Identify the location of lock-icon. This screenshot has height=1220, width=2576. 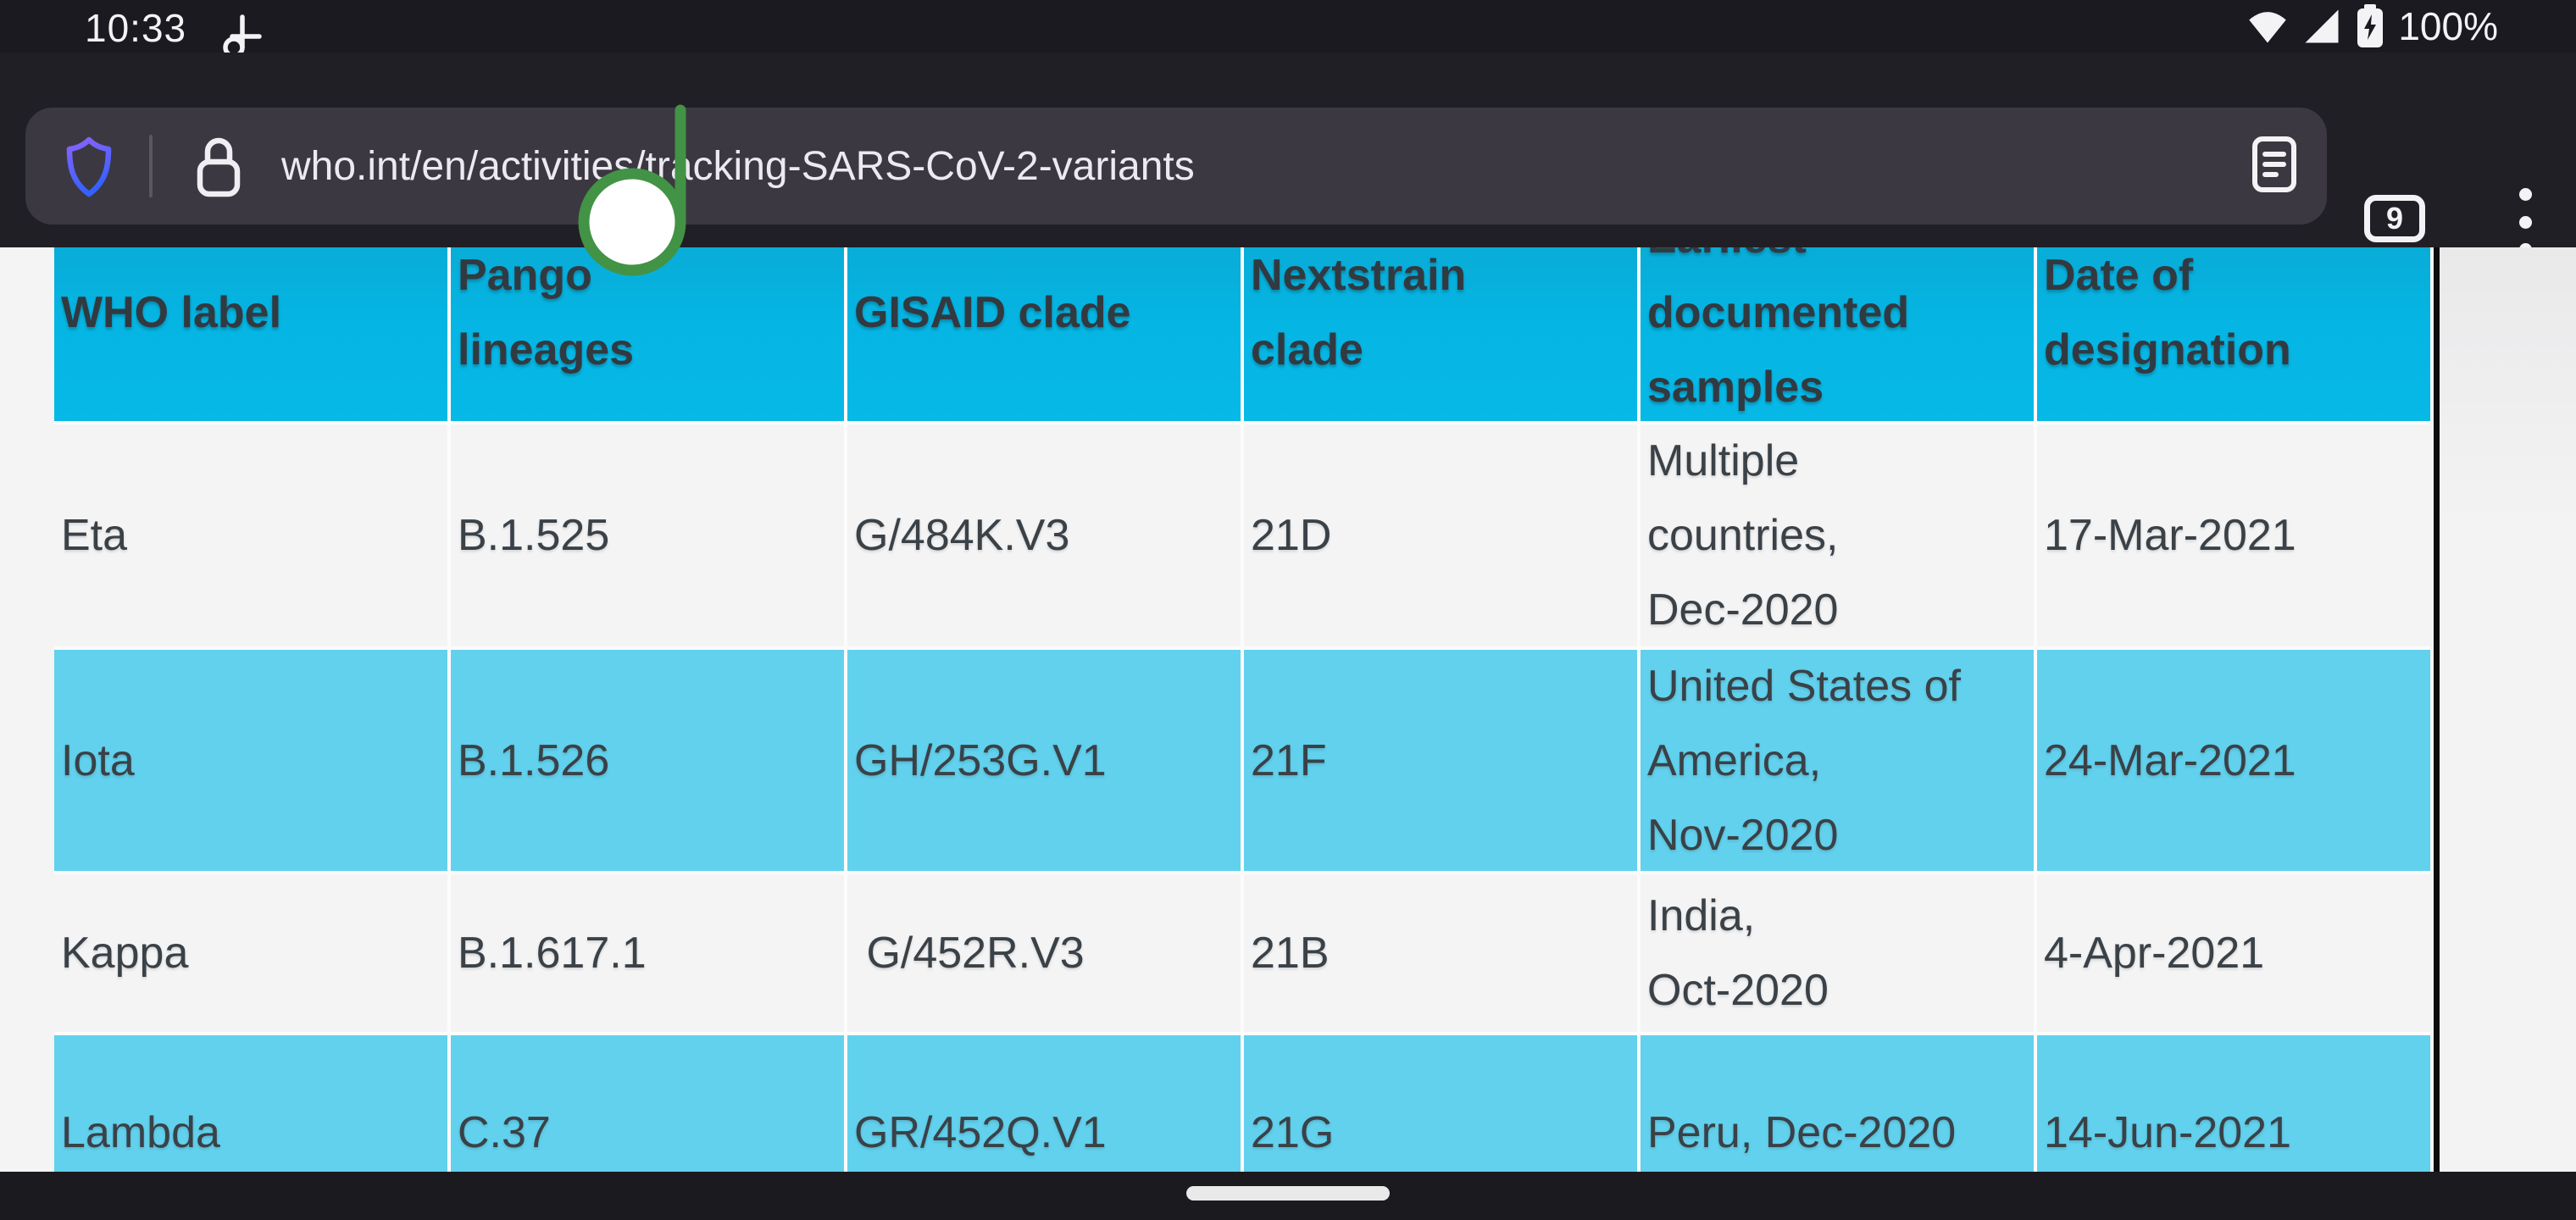
(218, 166).